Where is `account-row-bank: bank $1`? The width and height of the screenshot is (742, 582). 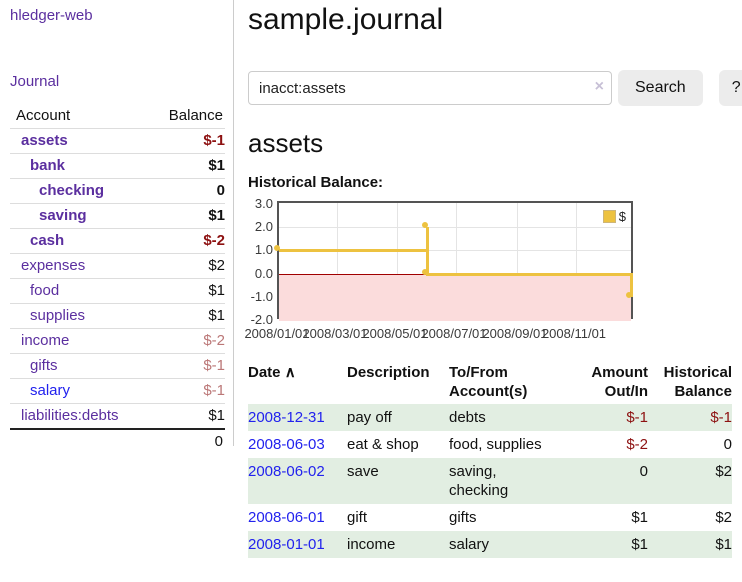 account-row-bank: bank $1 is located at coordinates (117, 165).